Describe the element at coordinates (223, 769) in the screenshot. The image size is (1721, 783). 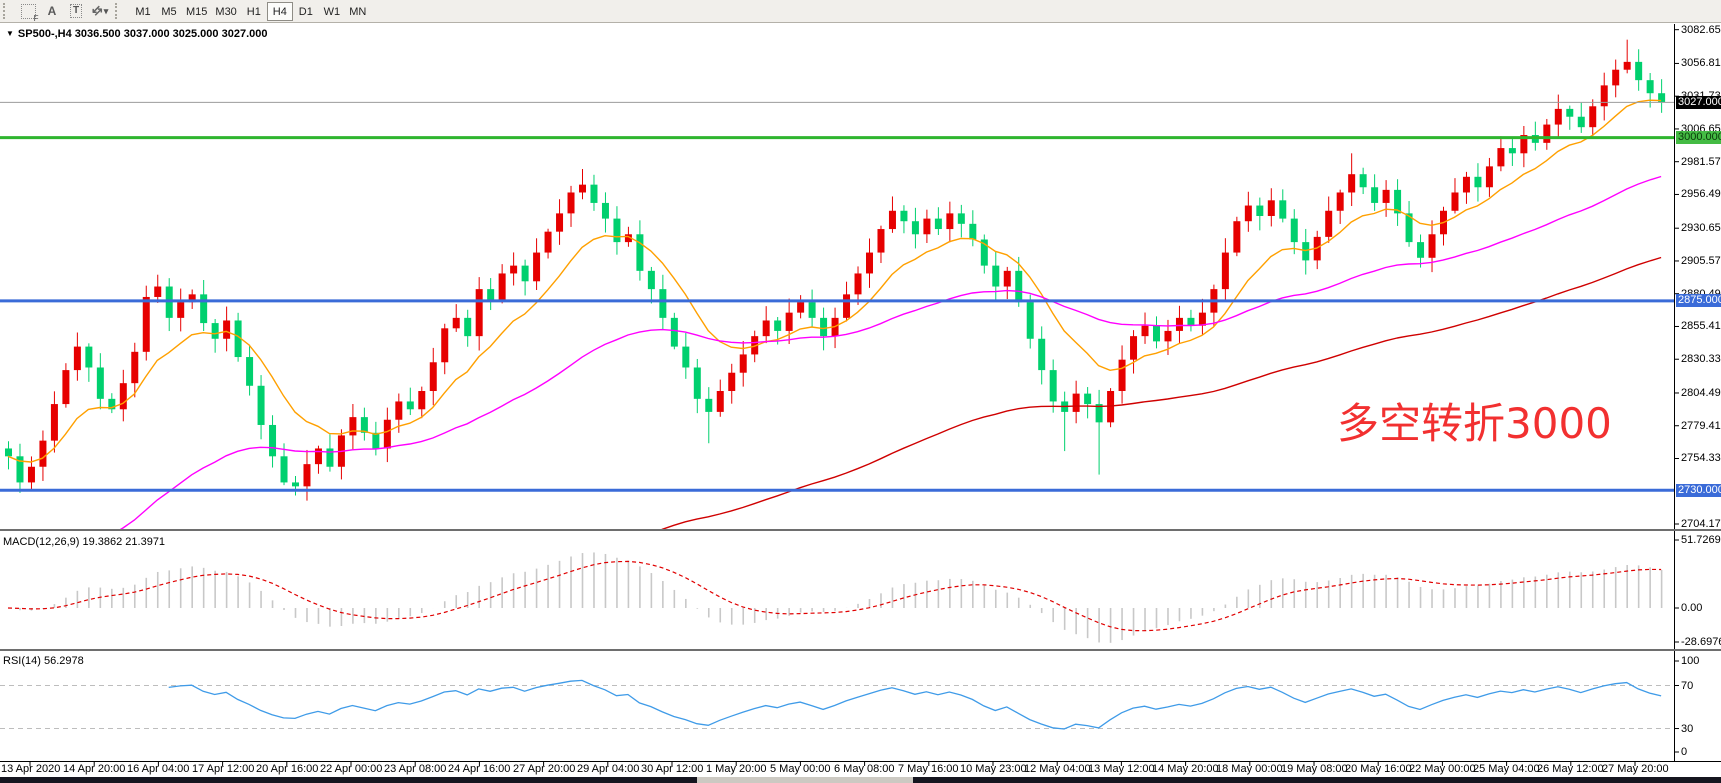
I see `time-axis-label: 17 Apr 12:00` at that location.